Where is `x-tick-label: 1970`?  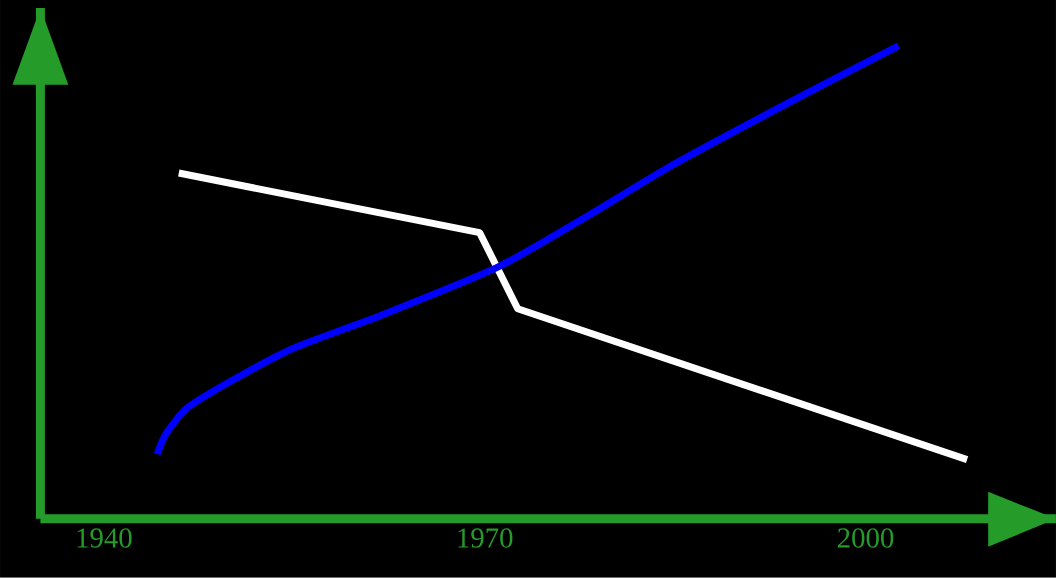
x-tick-label: 1970 is located at coordinates (485, 538).